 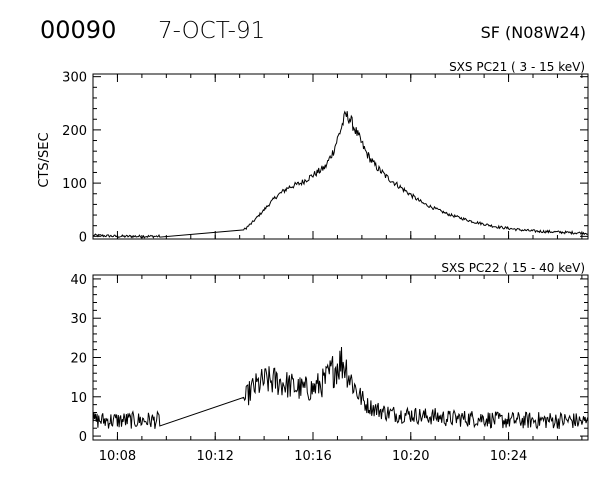 What do you see at coordinates (410, 456) in the screenshot?
I see `x-tick-label: 10:20` at bounding box center [410, 456].